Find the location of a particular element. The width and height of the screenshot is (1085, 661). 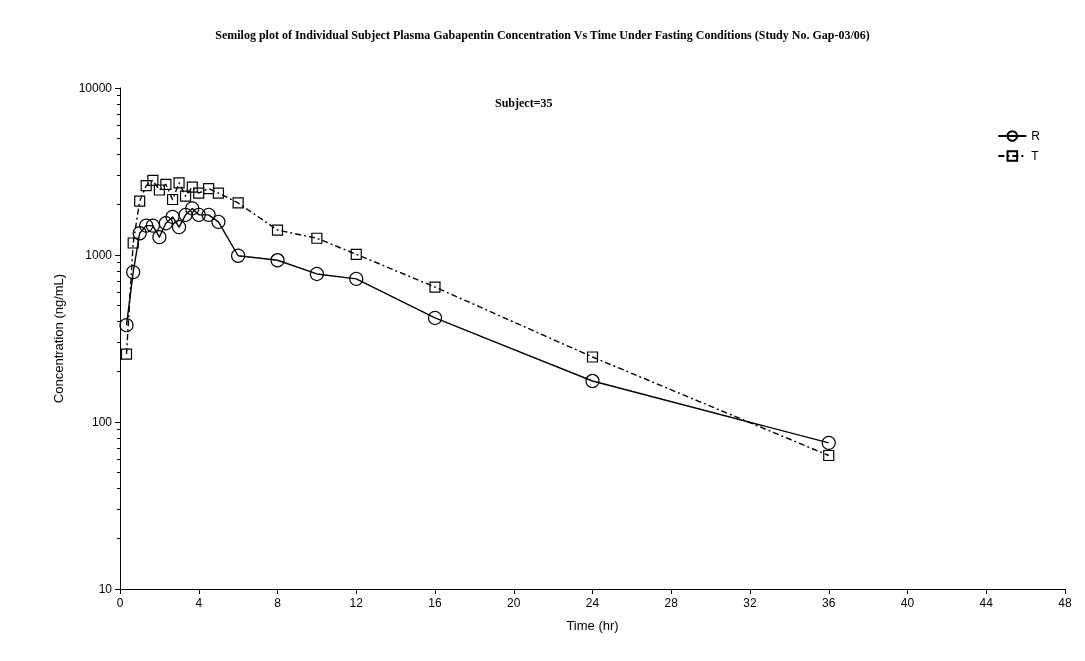

x-tick-label: 16 is located at coordinates (435, 603).